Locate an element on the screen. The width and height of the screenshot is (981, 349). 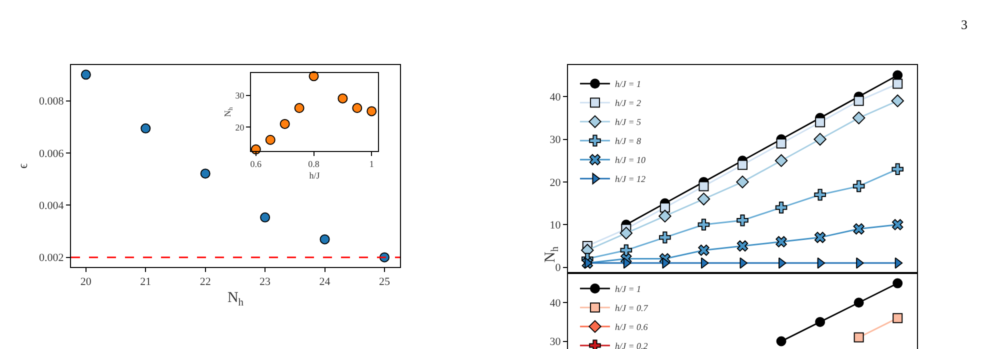
y-tick-label: 0.008 is located at coordinates (51, 102).